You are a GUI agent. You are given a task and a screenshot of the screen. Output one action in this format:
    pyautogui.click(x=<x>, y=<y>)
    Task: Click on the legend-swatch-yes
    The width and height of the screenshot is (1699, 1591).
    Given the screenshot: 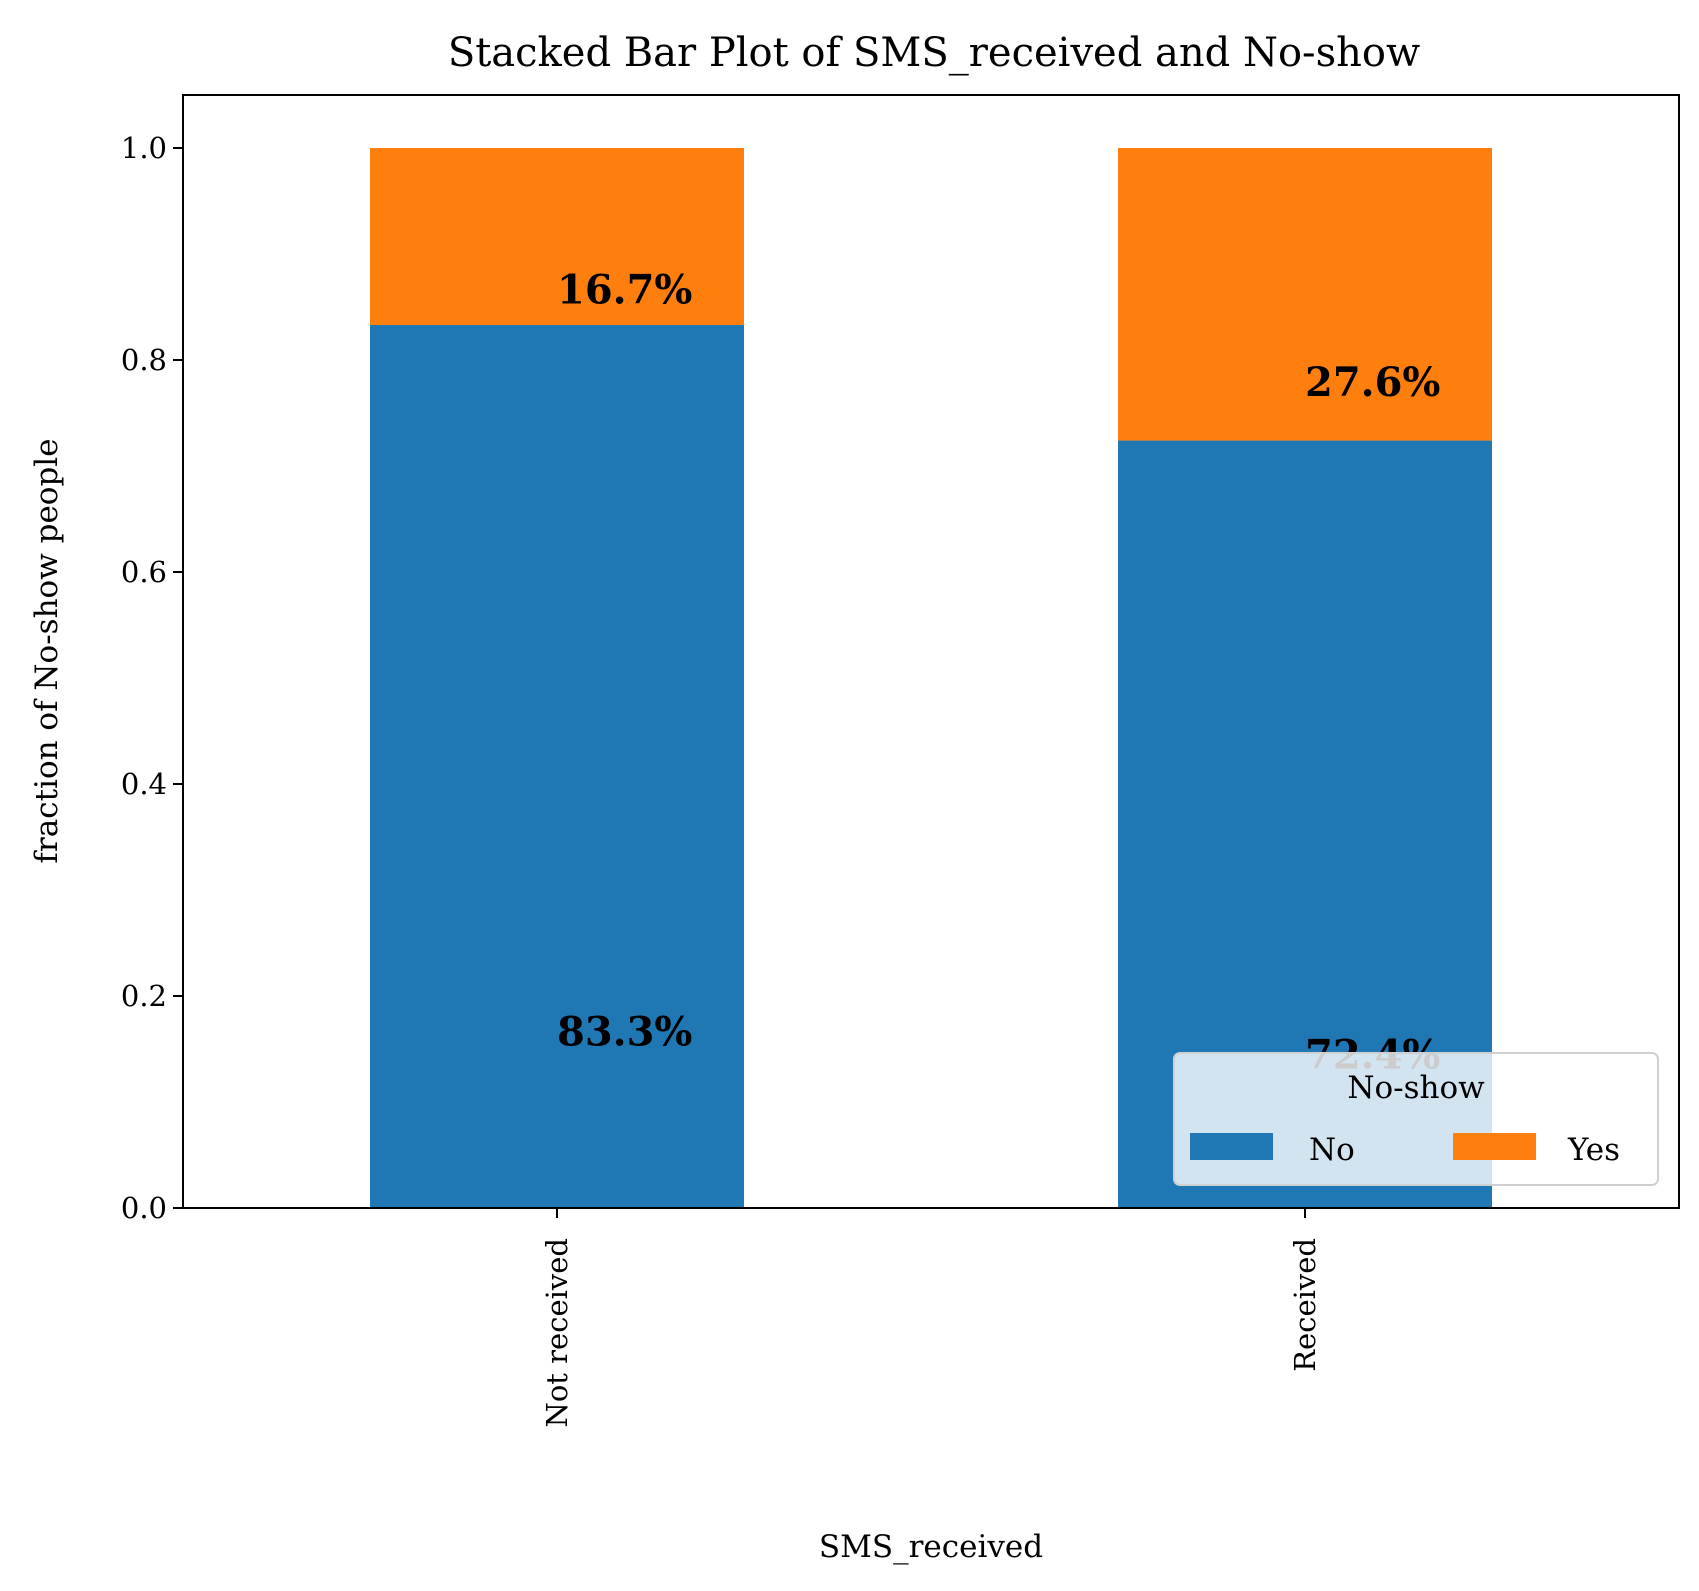 What is the action you would take?
    pyautogui.click(x=1494, y=1146)
    